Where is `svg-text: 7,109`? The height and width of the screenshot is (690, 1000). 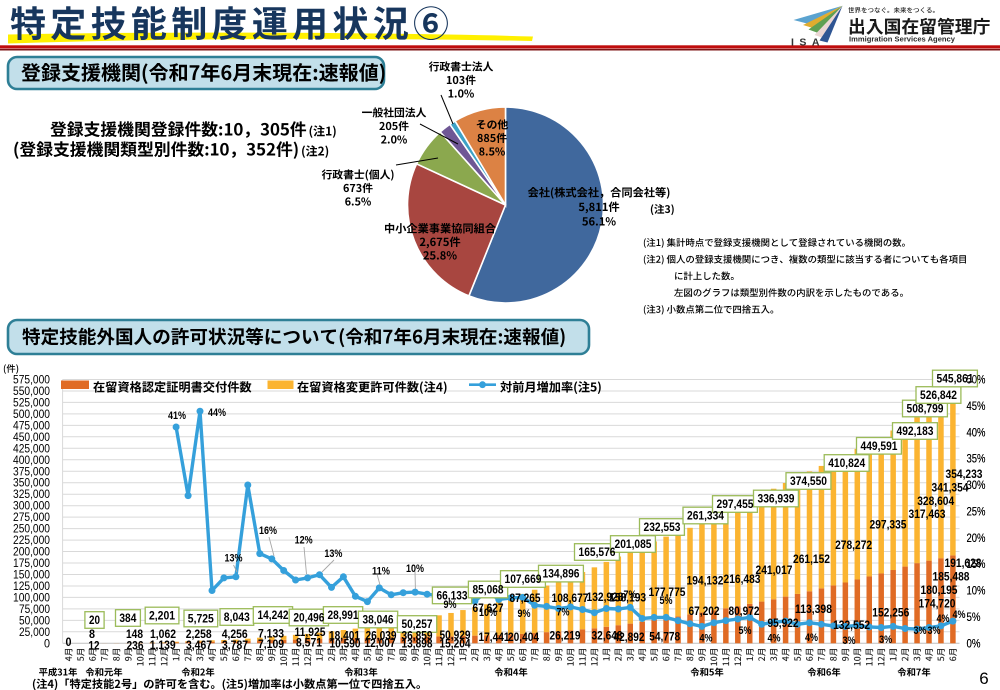
svg-text: 7,109 is located at coordinates (271, 644).